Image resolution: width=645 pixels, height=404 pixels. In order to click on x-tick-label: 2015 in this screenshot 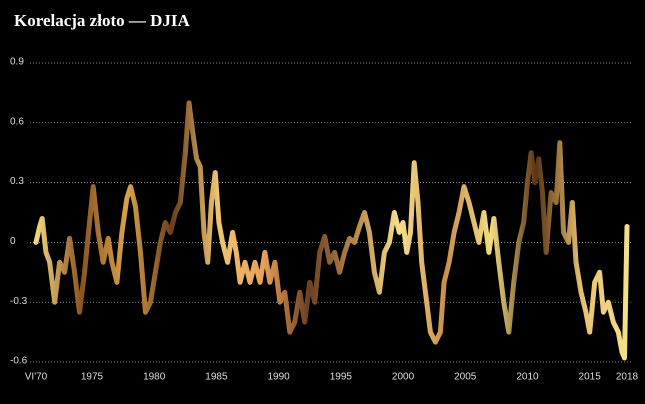, I will do `click(590, 377)`.